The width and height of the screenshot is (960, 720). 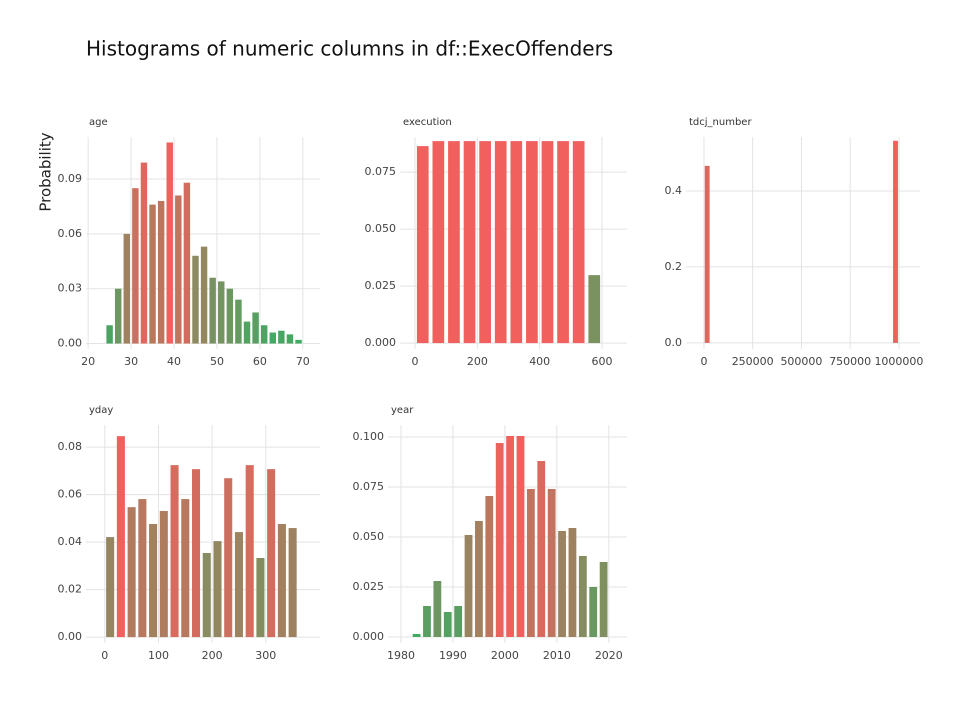 What do you see at coordinates (898, 361) in the screenshot?
I see `x-tick-label: 1000000` at bounding box center [898, 361].